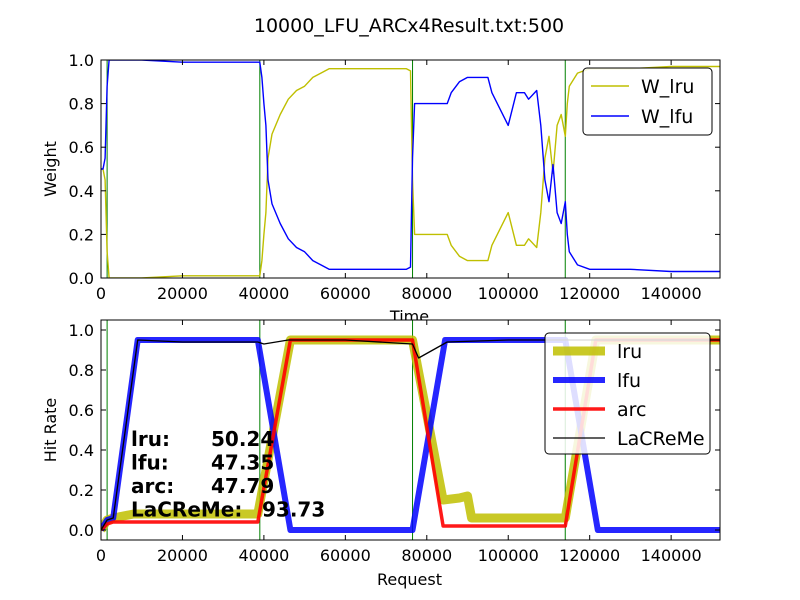  What do you see at coordinates (50, 430) in the screenshot?
I see `y-axis-label: Hit Rate` at bounding box center [50, 430].